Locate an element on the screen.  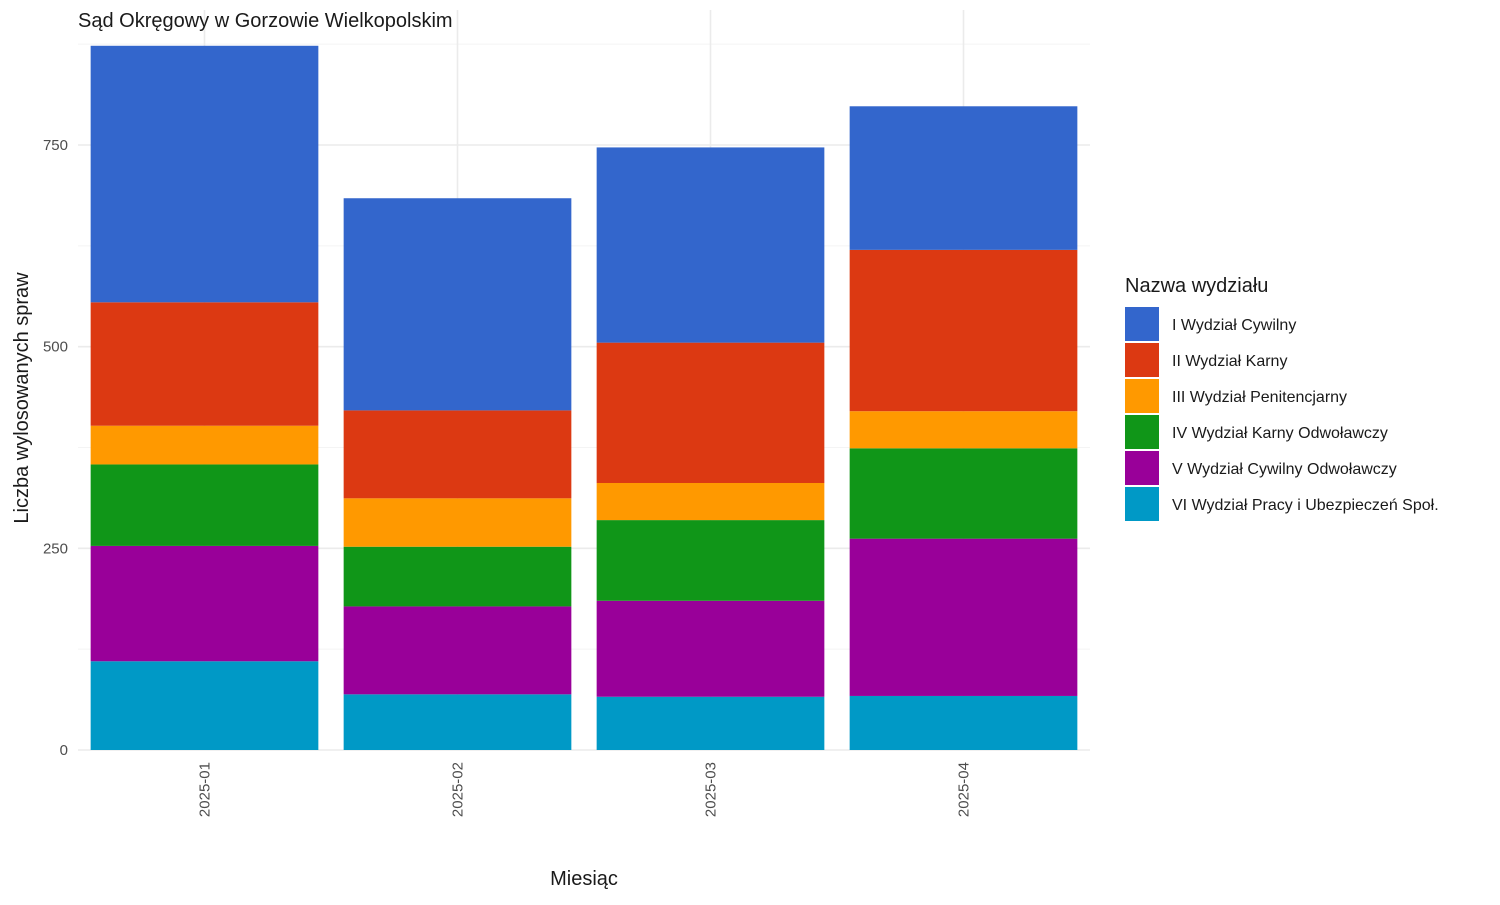
bar-segment-2025-03-s1 is located at coordinates (710, 245).